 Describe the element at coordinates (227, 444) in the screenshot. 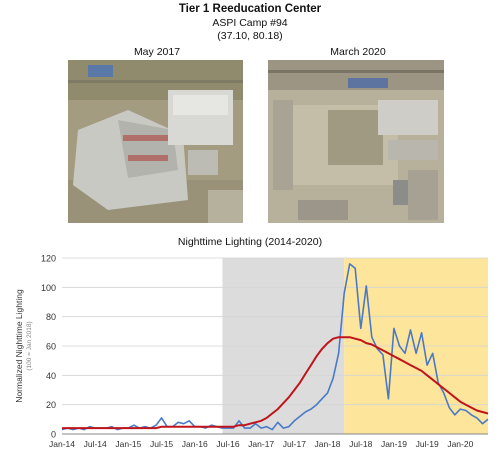

I see `x-tick-label: Jul-16` at that location.